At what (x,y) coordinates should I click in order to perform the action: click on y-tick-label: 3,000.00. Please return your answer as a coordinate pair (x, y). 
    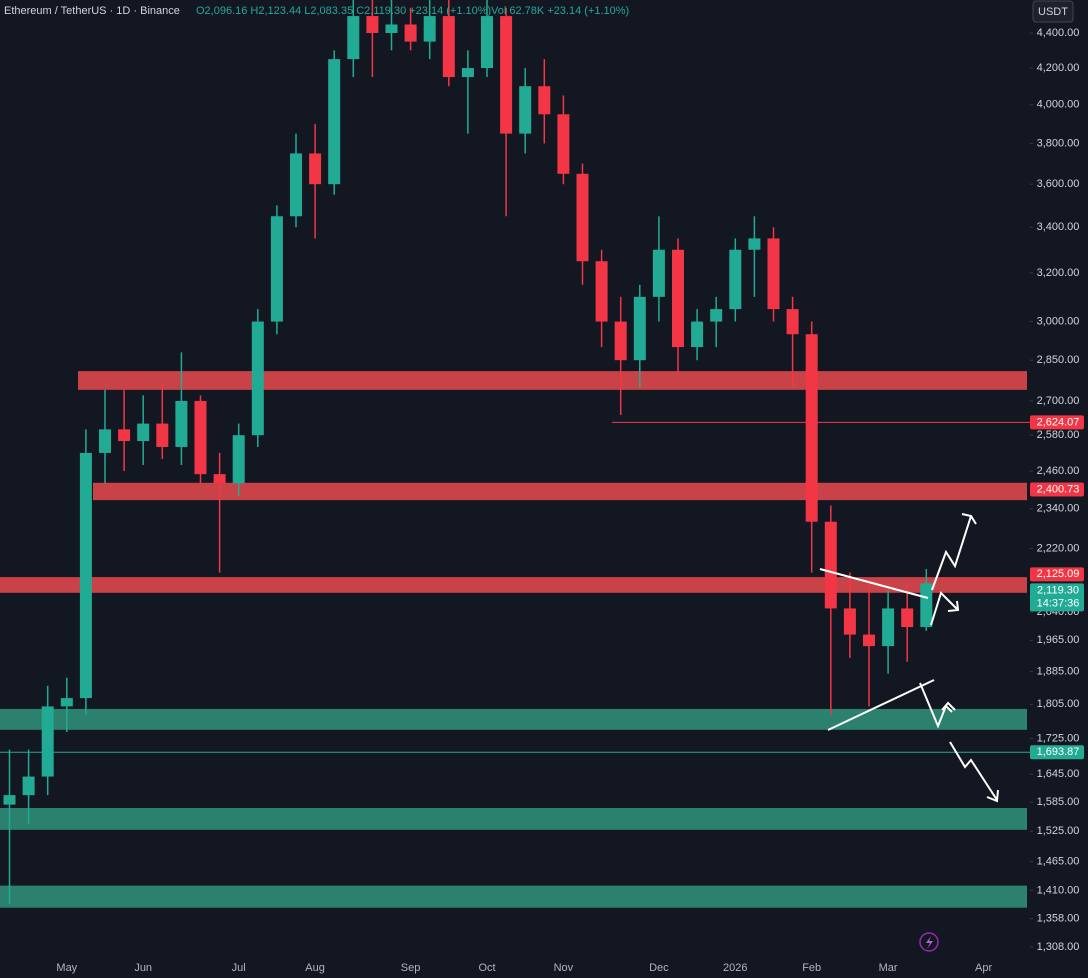
    Looking at the image, I should click on (1058, 321).